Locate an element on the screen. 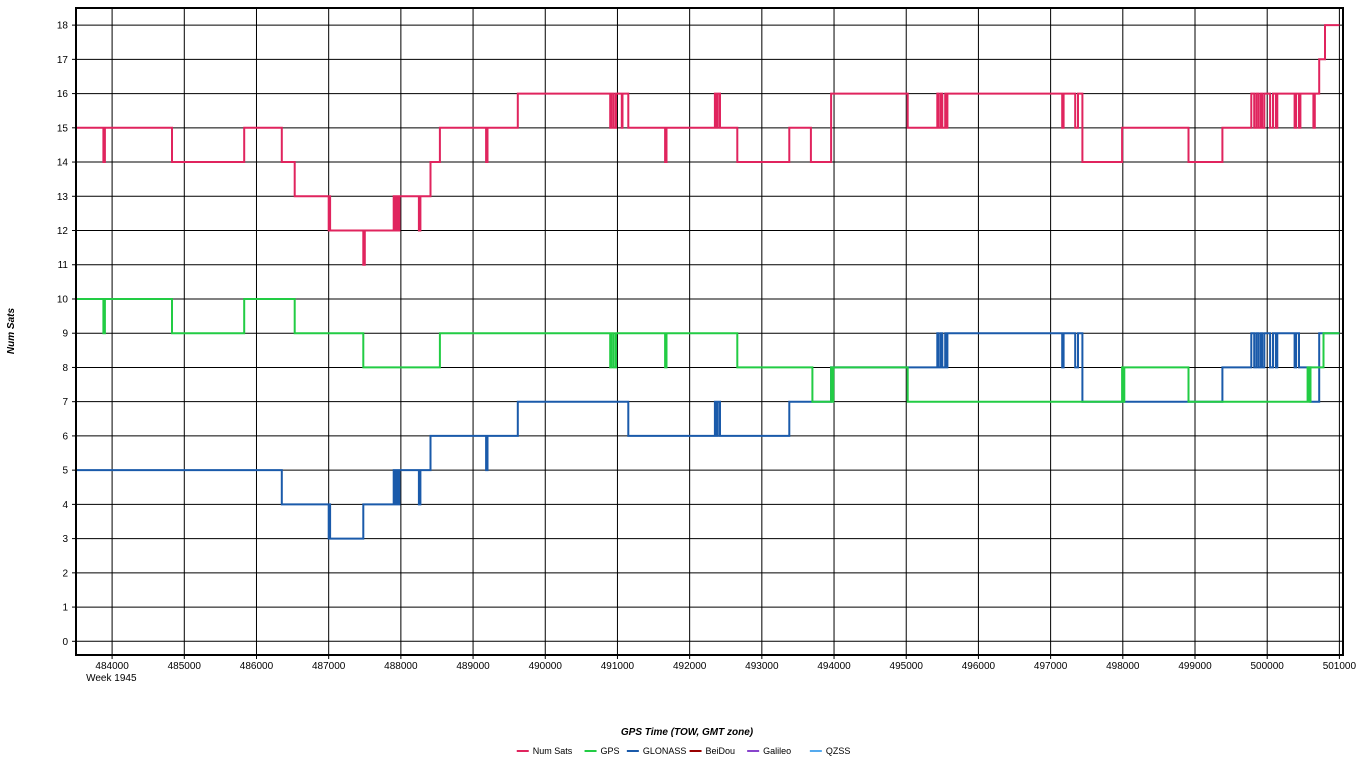 This screenshot has width=1372, height=762. legend-label-galileo: Galileo is located at coordinates (777, 751).